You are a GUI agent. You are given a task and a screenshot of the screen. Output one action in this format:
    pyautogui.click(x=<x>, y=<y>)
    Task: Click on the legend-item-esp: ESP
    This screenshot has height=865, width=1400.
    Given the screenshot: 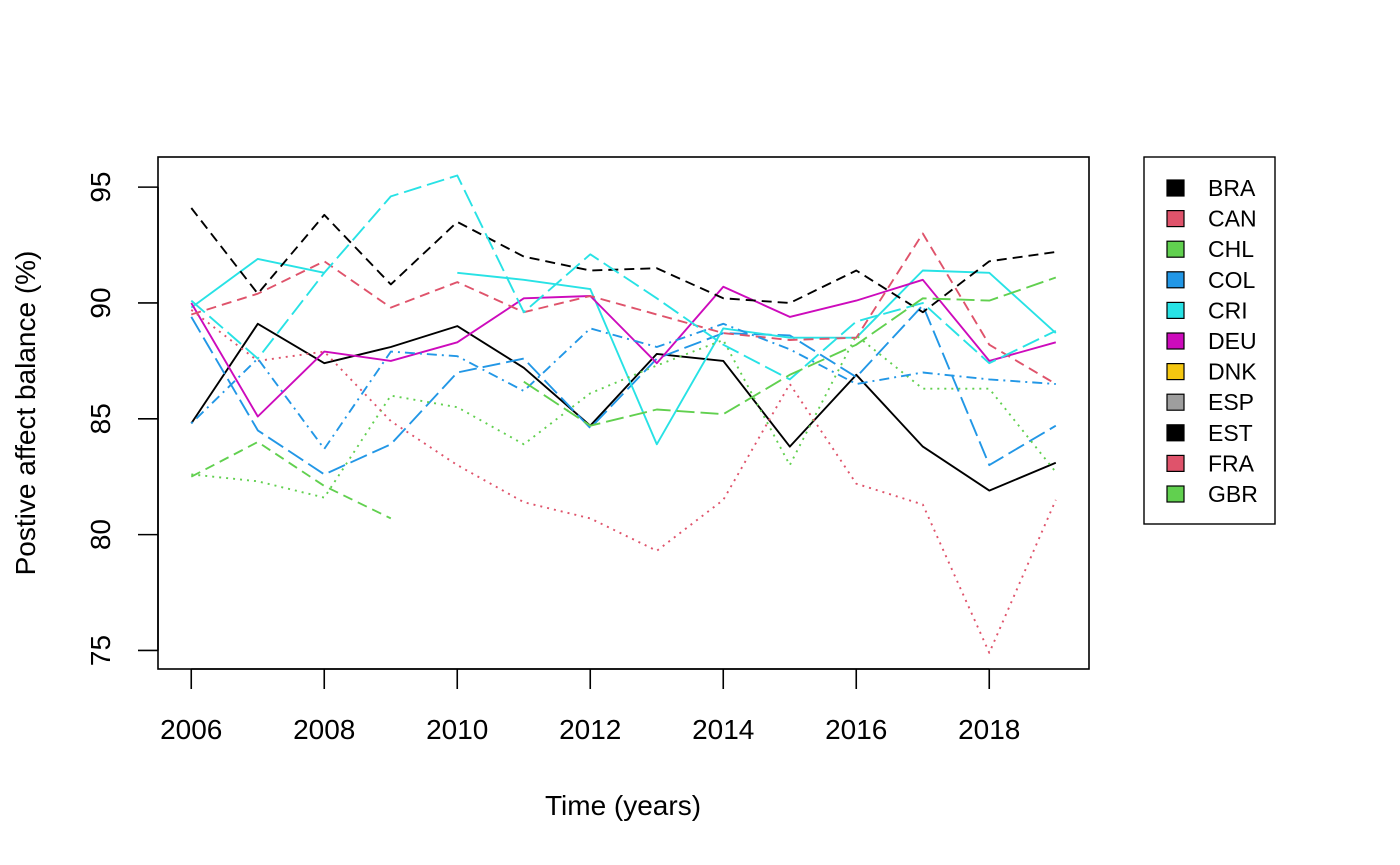 What is the action you would take?
    pyautogui.click(x=1210, y=402)
    